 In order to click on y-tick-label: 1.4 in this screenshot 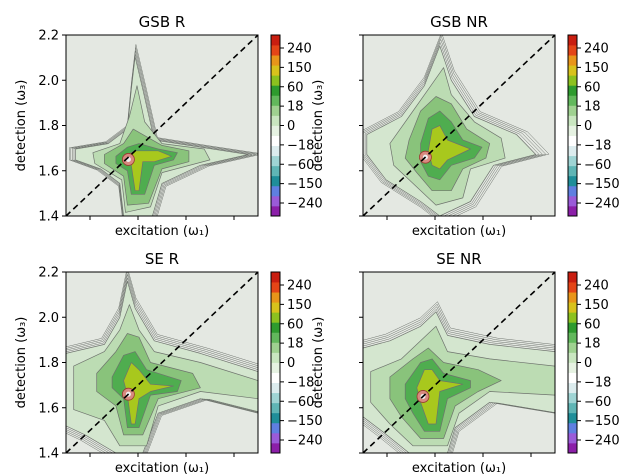, I will do `click(48, 454)`.